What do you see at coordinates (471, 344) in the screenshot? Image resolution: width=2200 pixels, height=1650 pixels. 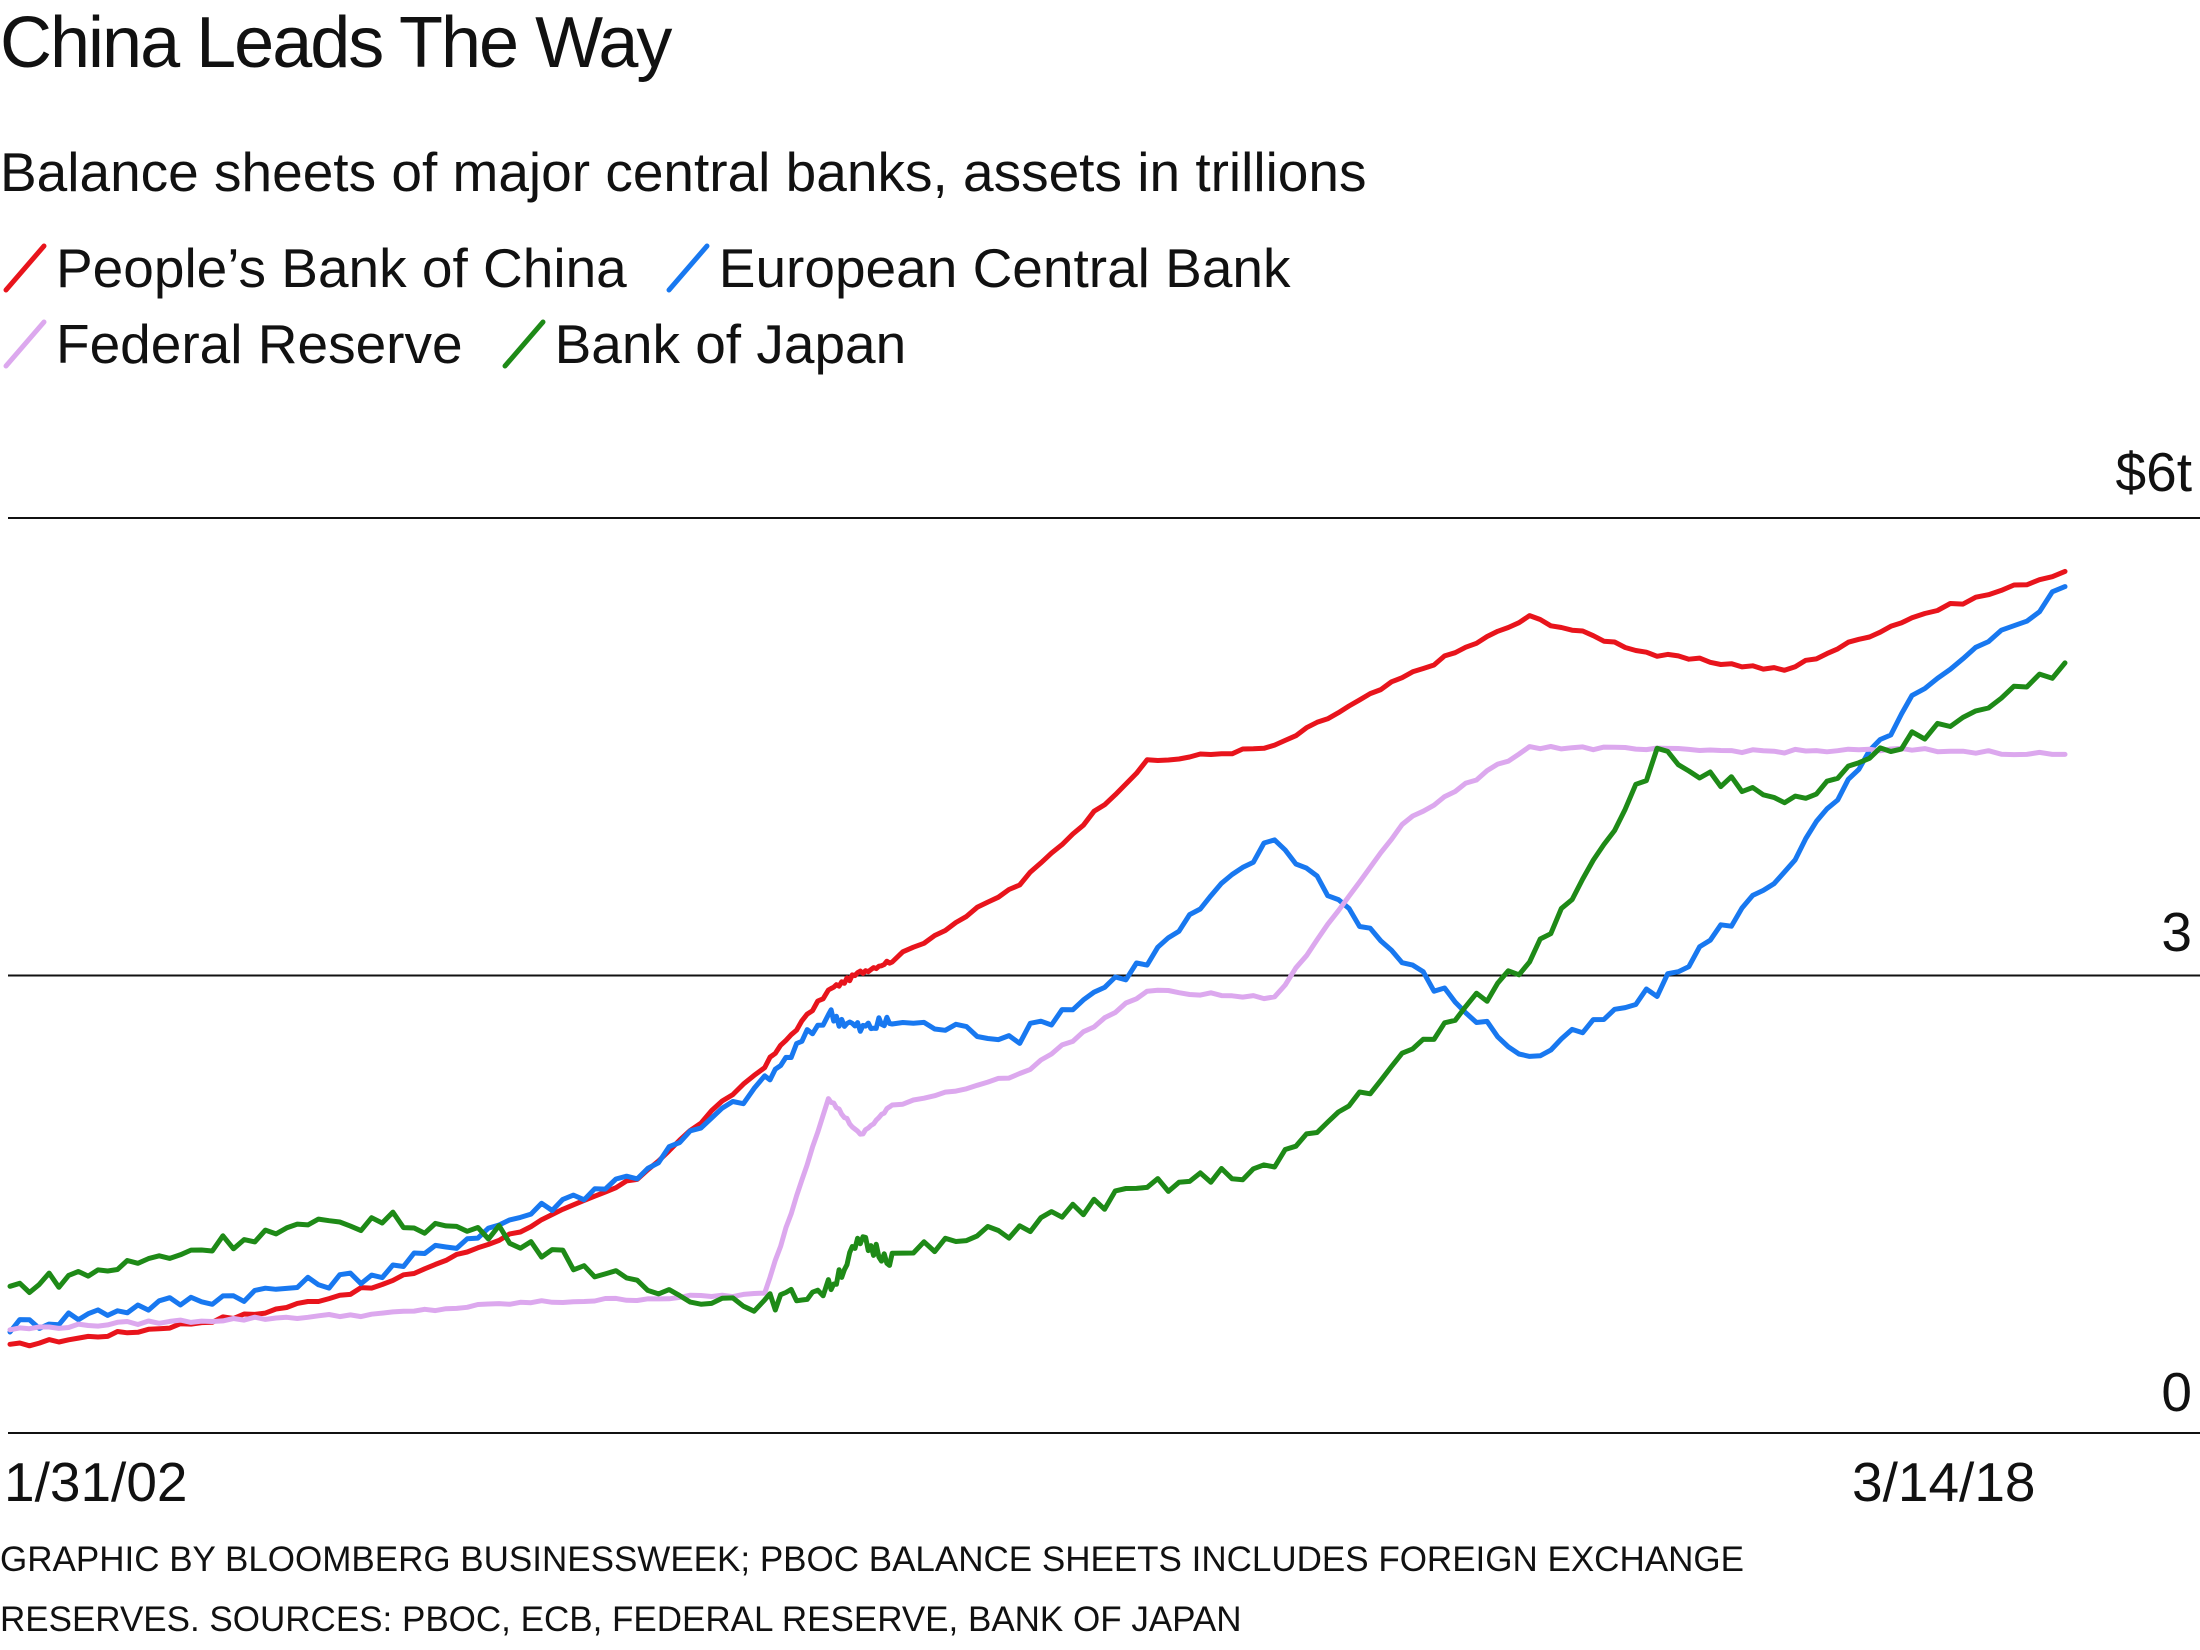 I see `legend-row-2: Federal Reserve Bank of Japan` at bounding box center [471, 344].